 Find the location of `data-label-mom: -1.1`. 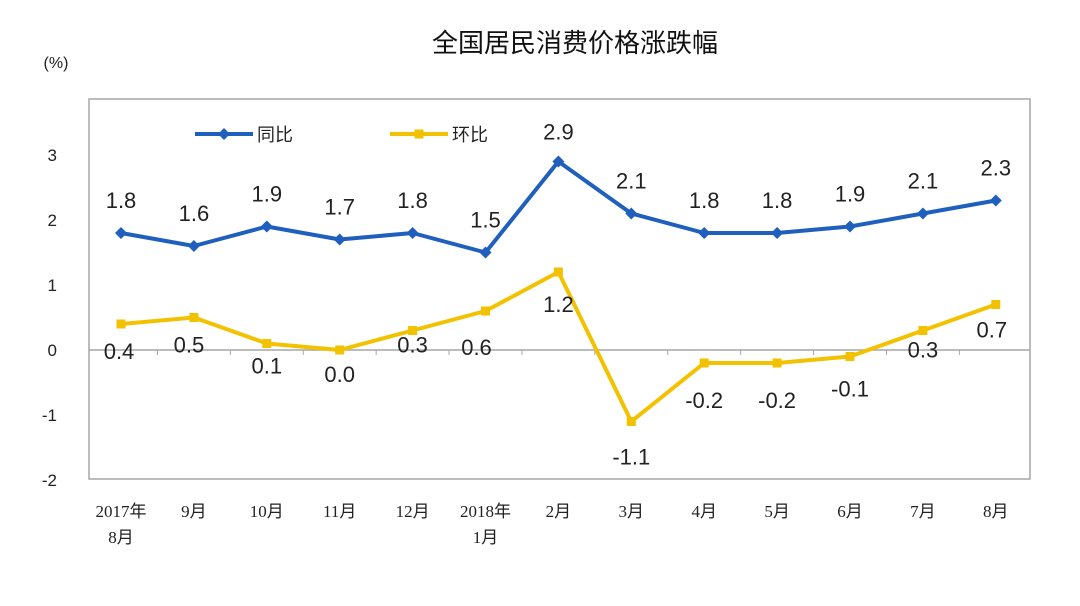

data-label-mom: -1.1 is located at coordinates (631, 457).